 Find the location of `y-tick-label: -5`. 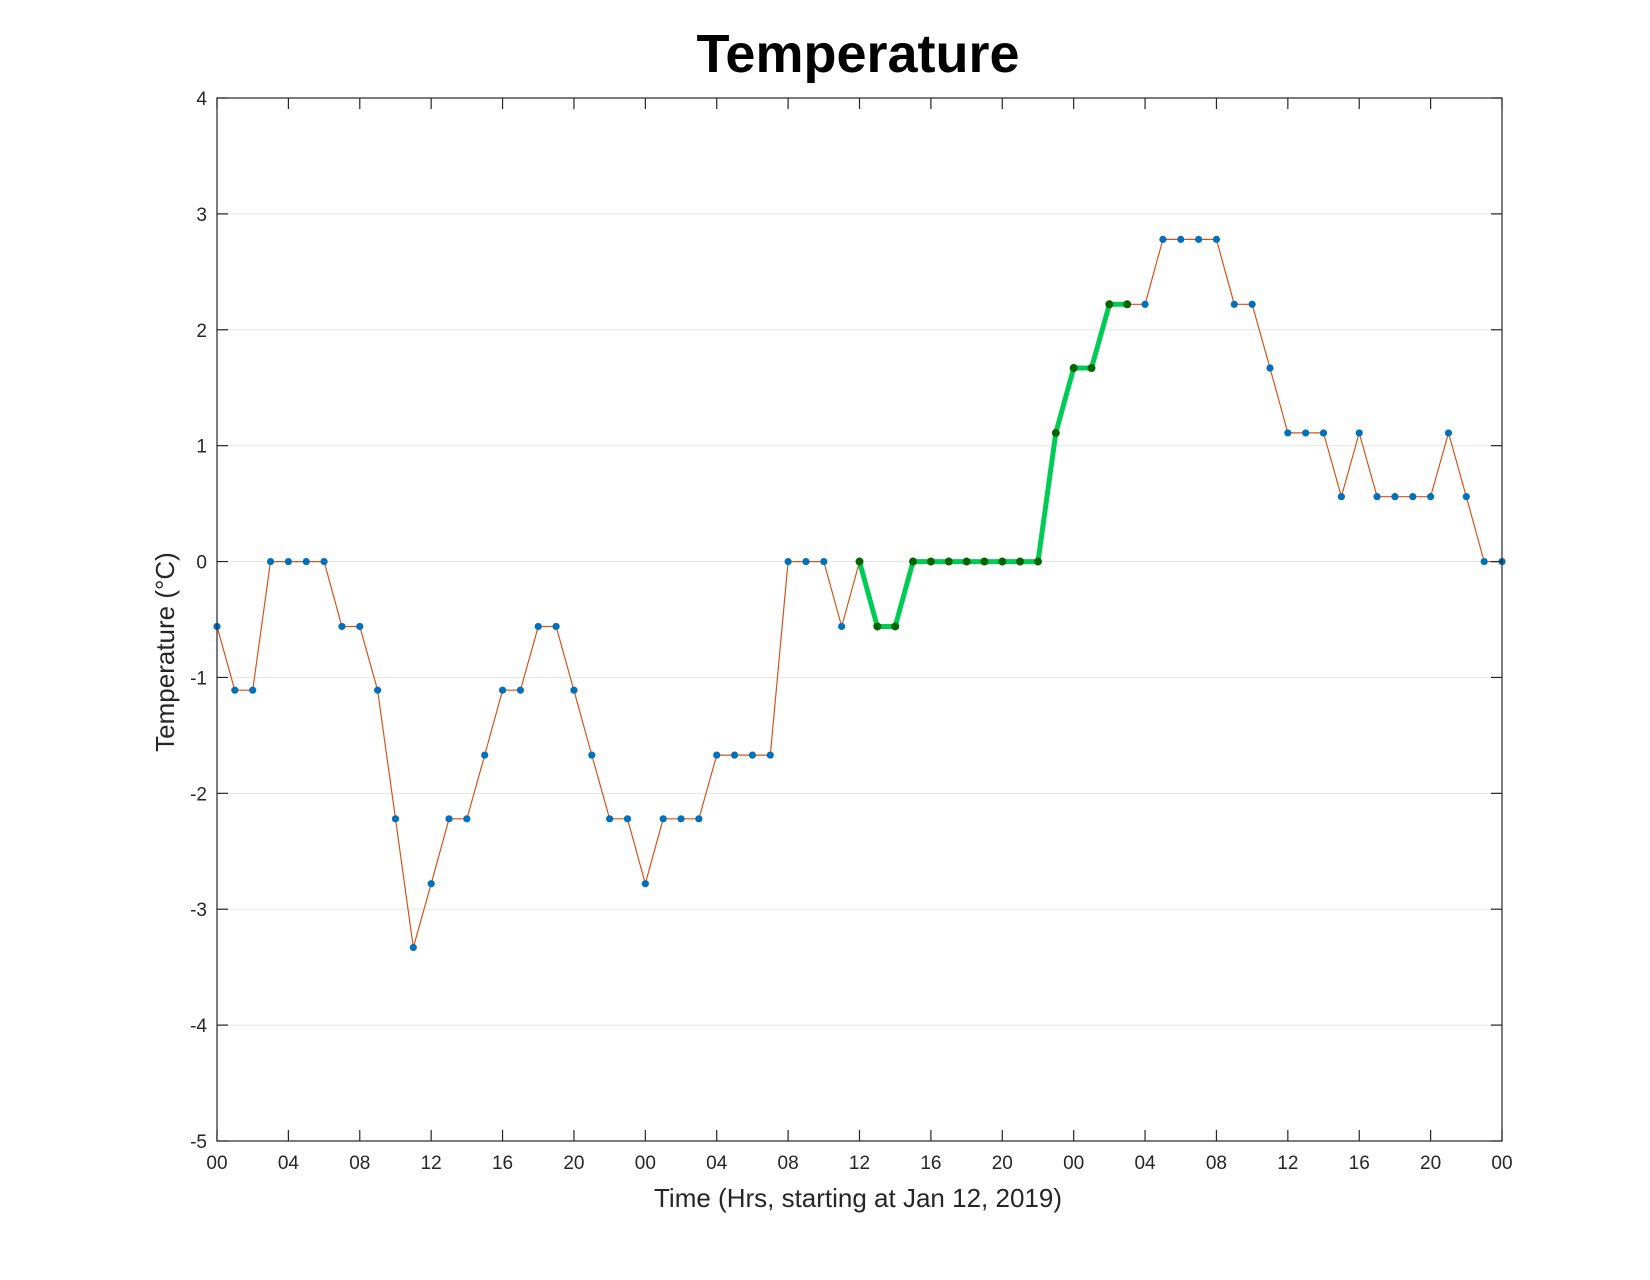

y-tick-label: -5 is located at coordinates (198, 1142).